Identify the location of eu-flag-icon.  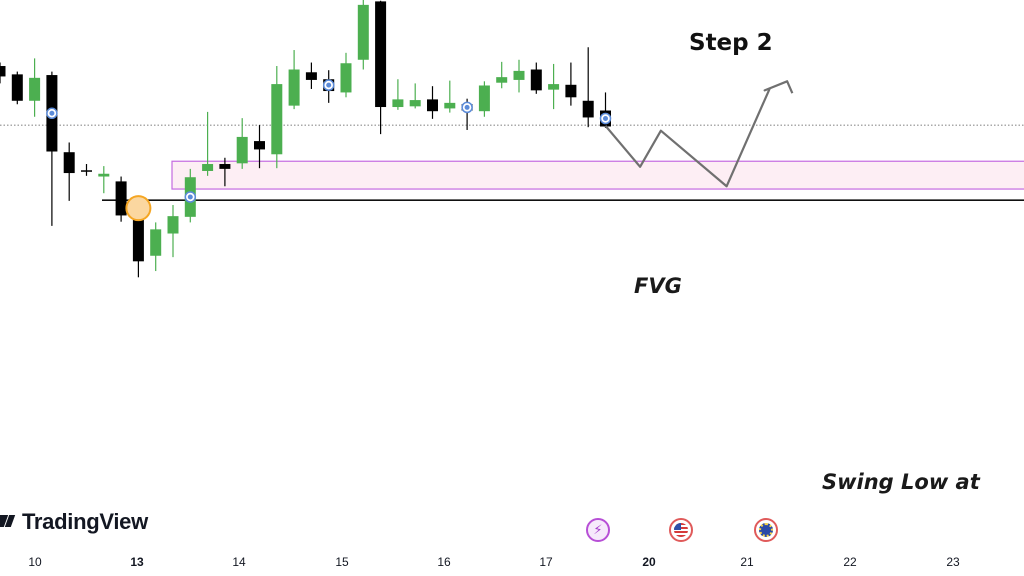
(766, 530).